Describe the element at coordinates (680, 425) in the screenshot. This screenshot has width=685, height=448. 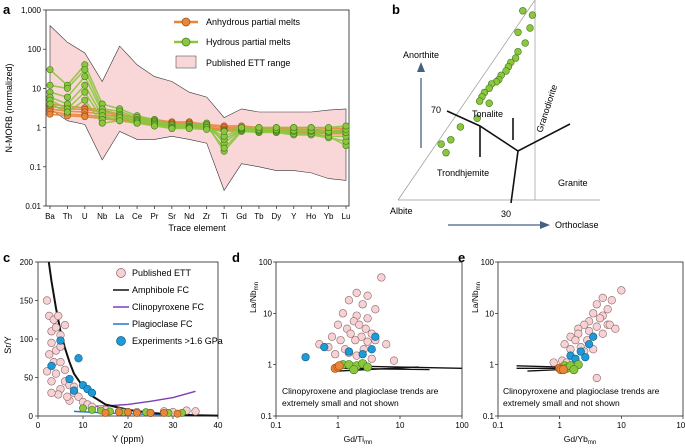
I see `x-tick-label: 100` at that location.